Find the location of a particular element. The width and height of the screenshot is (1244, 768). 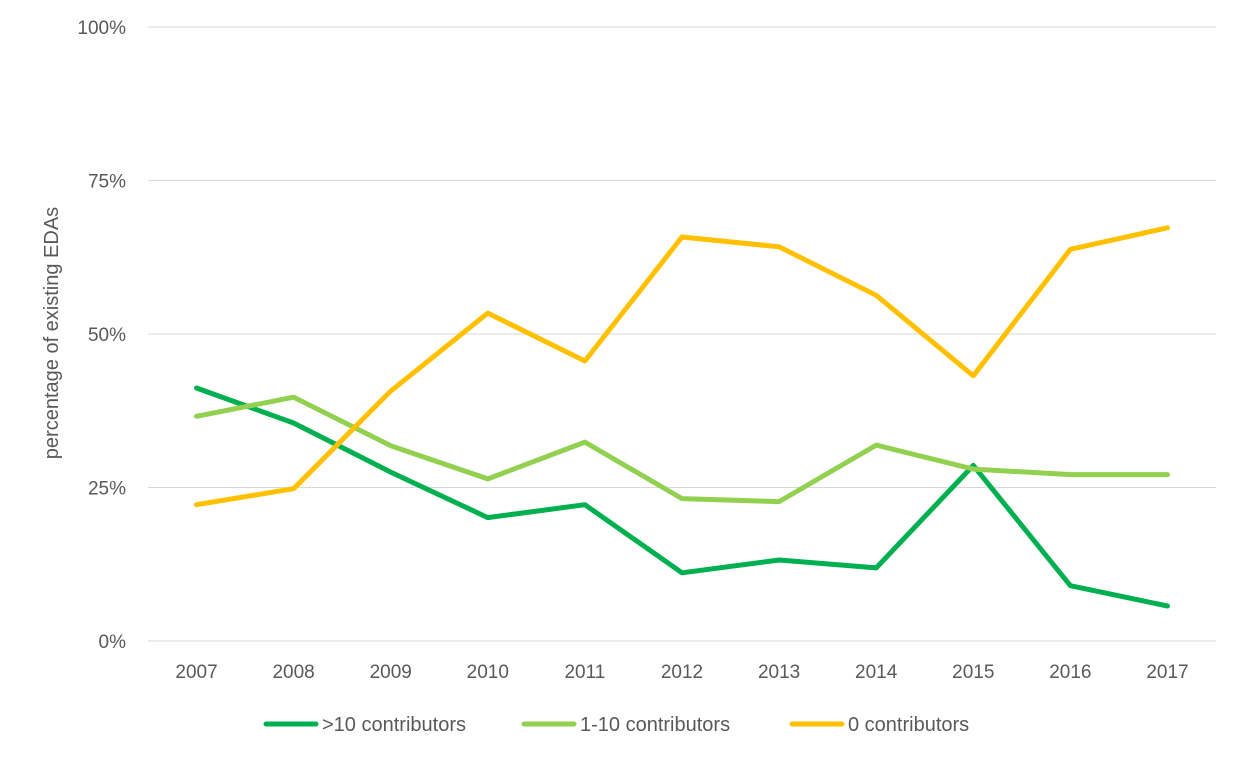

x-tick-label: 2011 is located at coordinates (584, 672).